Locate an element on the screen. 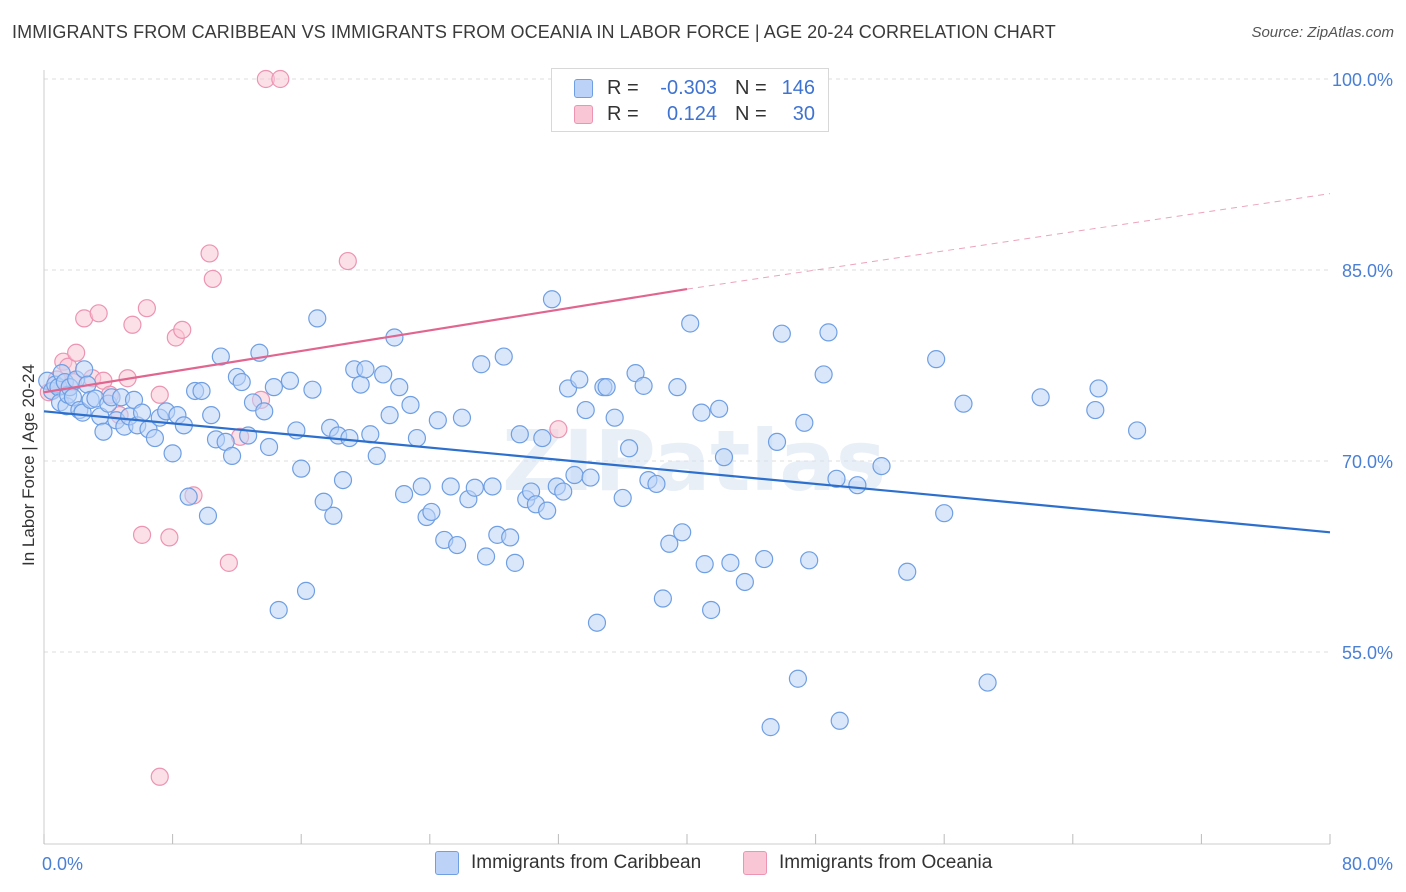 The image size is (1406, 892). x-tick-label: 0.0% is located at coordinates (62, 864).